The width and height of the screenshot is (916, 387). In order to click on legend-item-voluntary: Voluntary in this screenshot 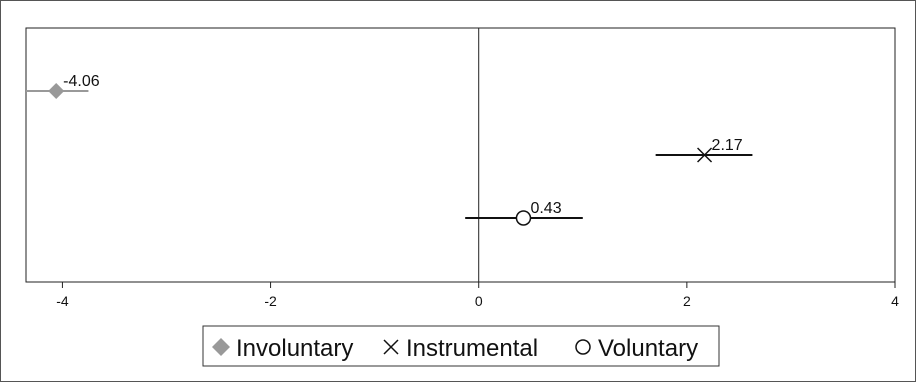, I will do `click(636, 348)`.